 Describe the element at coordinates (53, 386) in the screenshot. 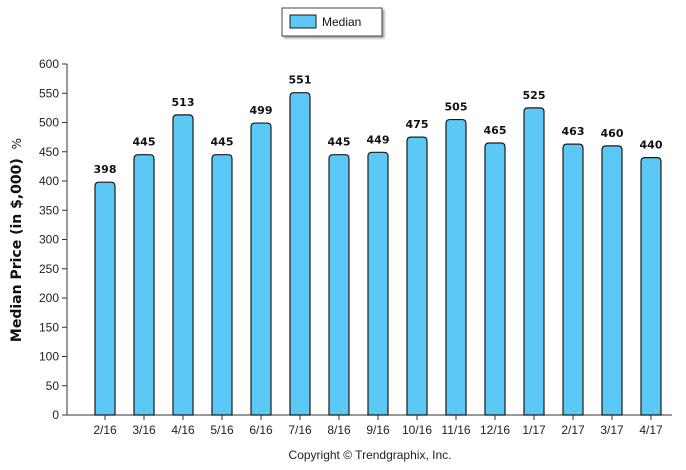

I see `y-tick-label: 50` at that location.